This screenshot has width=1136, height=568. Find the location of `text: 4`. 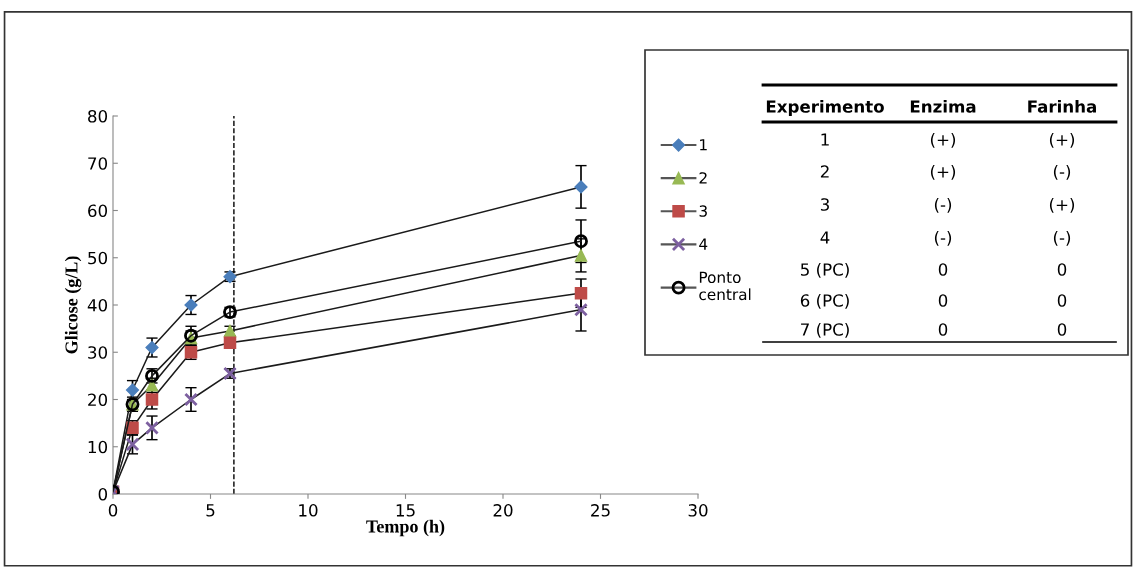

text: 4 is located at coordinates (825, 237).